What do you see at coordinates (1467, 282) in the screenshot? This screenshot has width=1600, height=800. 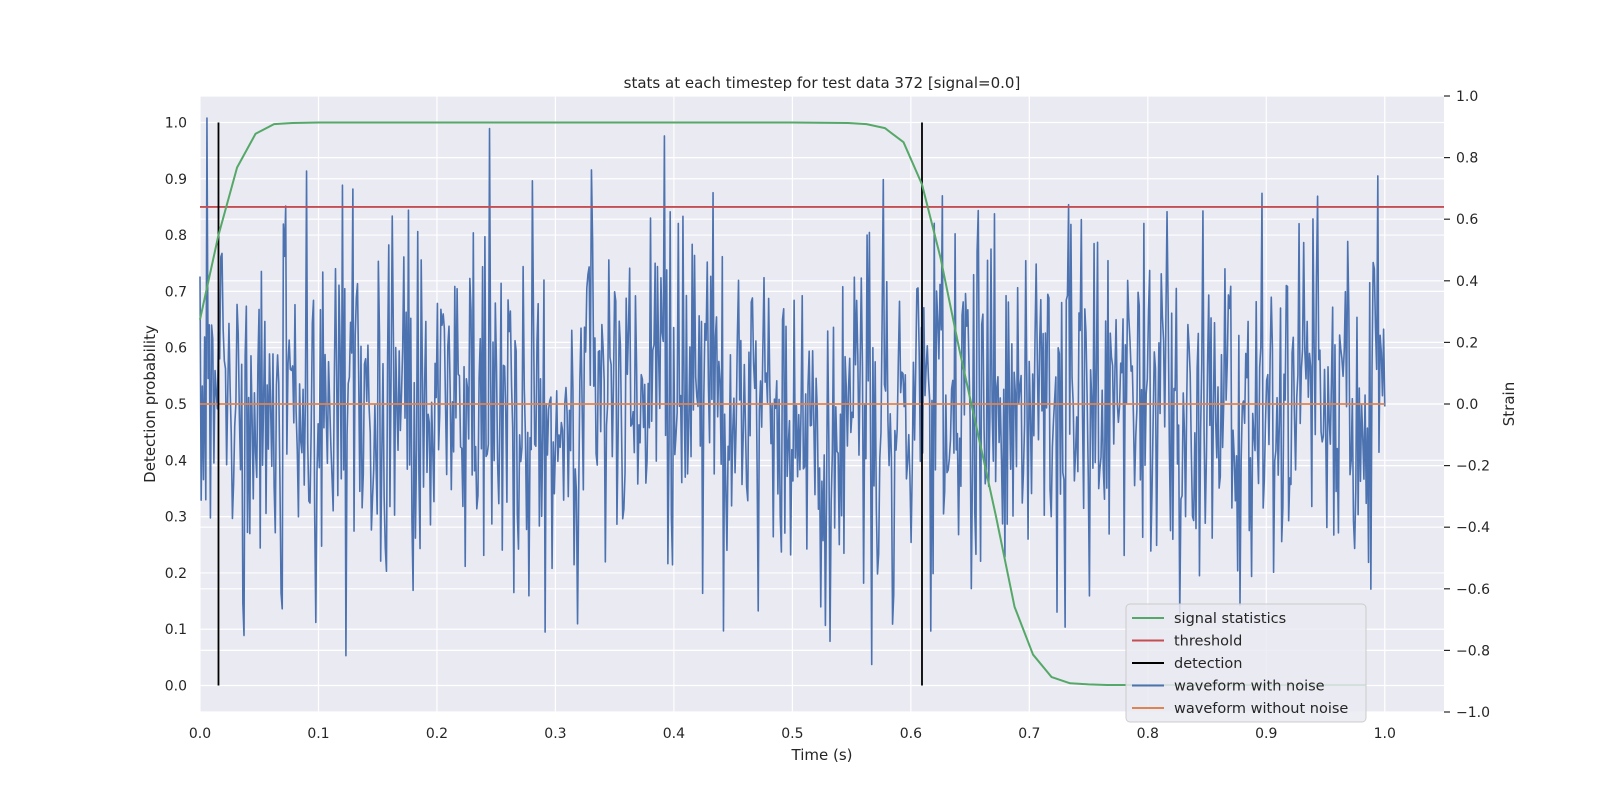 I see `y-tick-label-right: 0.4` at bounding box center [1467, 282].